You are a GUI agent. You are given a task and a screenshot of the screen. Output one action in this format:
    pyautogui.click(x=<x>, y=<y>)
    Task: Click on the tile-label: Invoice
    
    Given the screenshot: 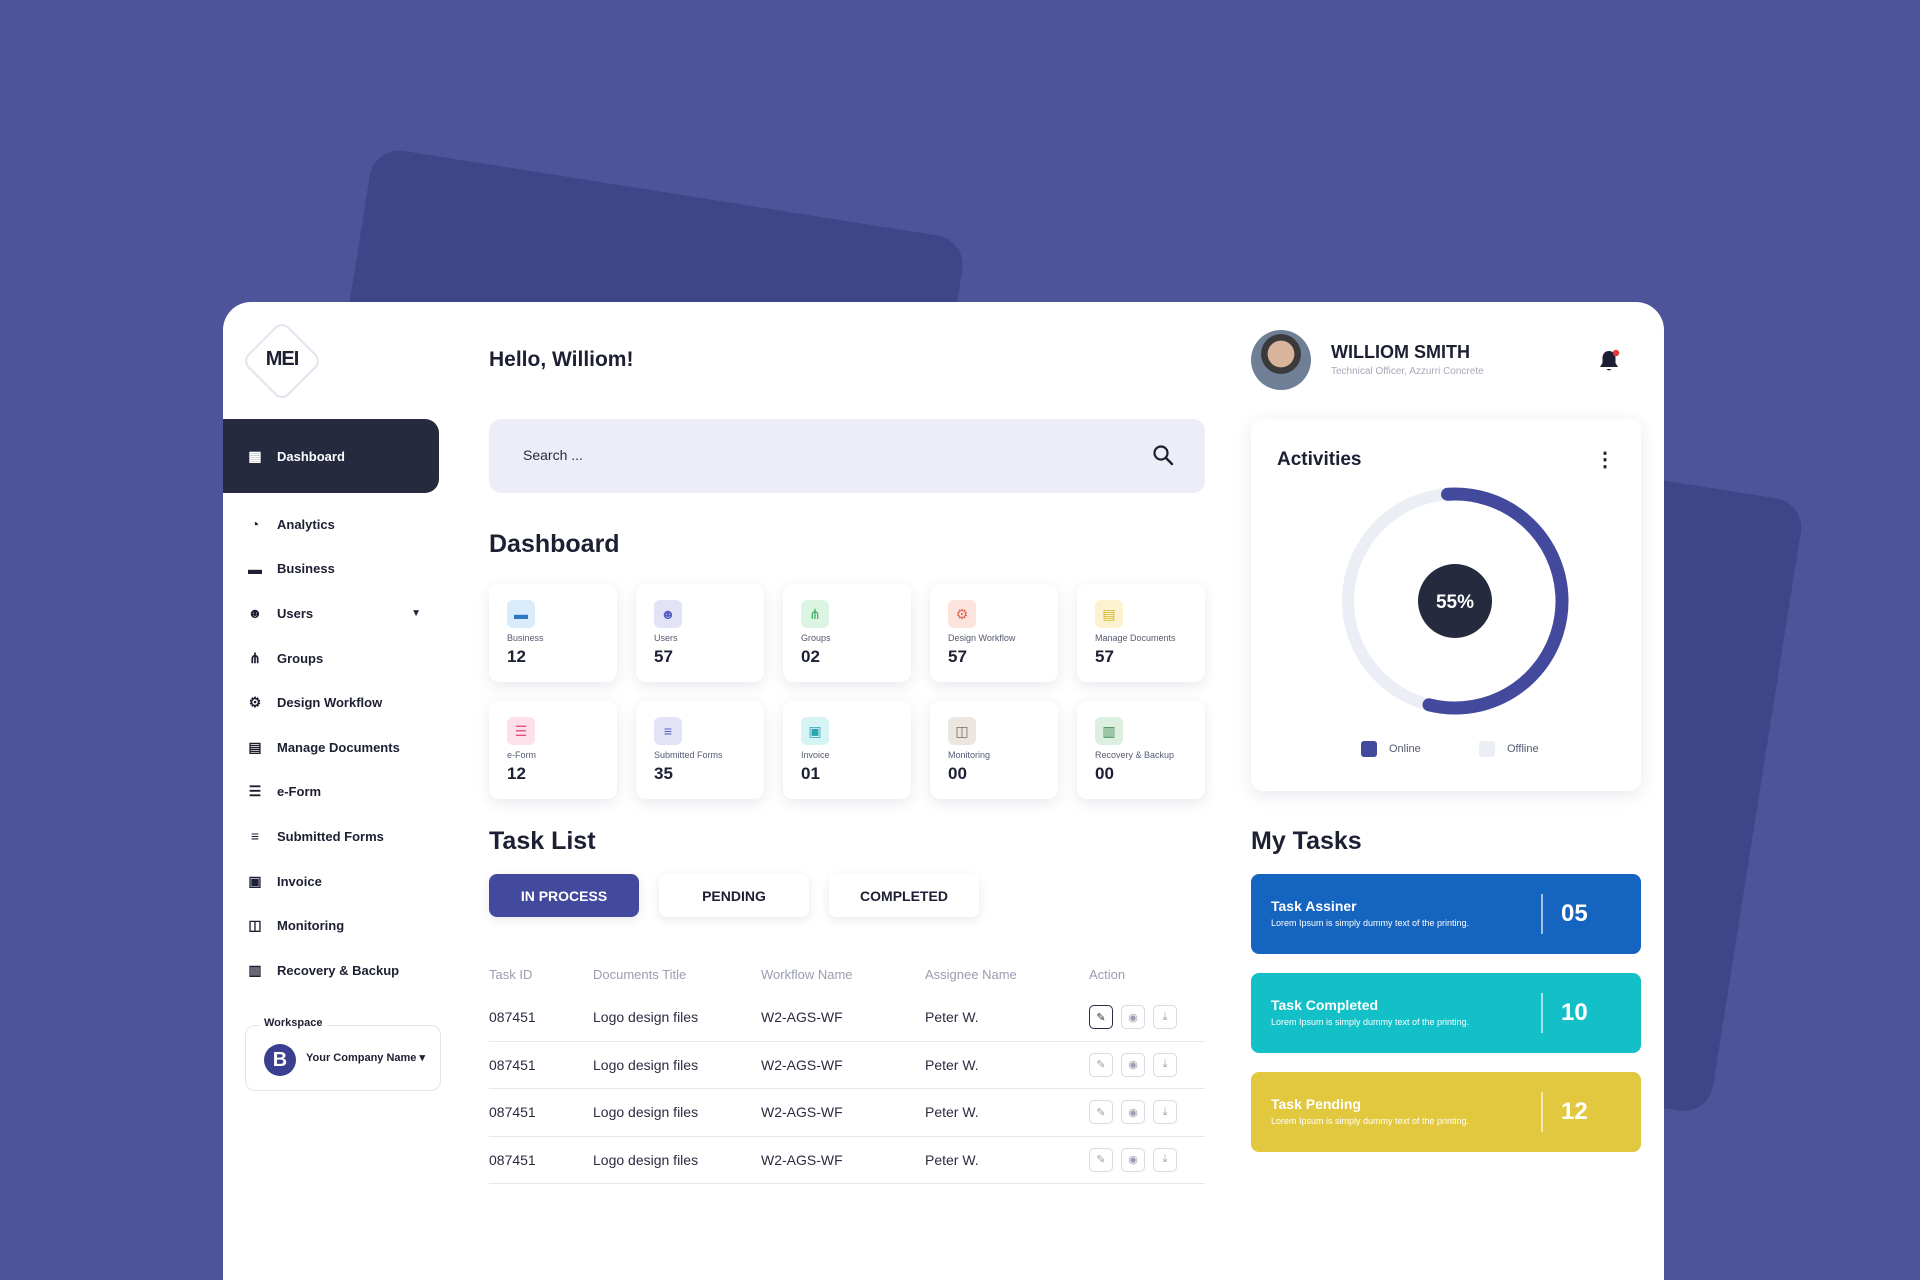 What is the action you would take?
    pyautogui.click(x=815, y=755)
    